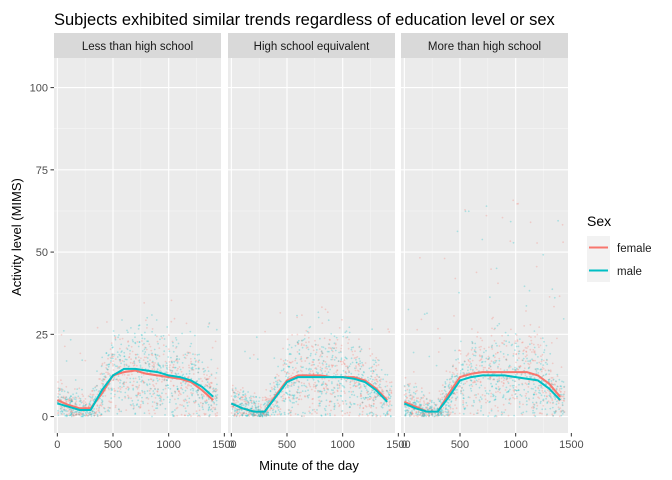 This screenshot has height=480, width=672. What do you see at coordinates (224, 445) in the screenshot?
I see `x-tick-label: 1500` at bounding box center [224, 445].